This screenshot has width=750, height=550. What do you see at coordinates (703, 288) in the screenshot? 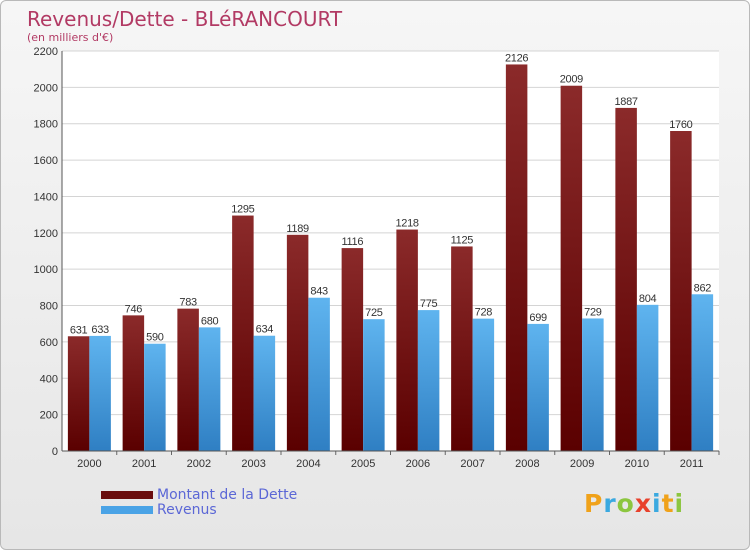
I see `data-label: 862` at bounding box center [703, 288].